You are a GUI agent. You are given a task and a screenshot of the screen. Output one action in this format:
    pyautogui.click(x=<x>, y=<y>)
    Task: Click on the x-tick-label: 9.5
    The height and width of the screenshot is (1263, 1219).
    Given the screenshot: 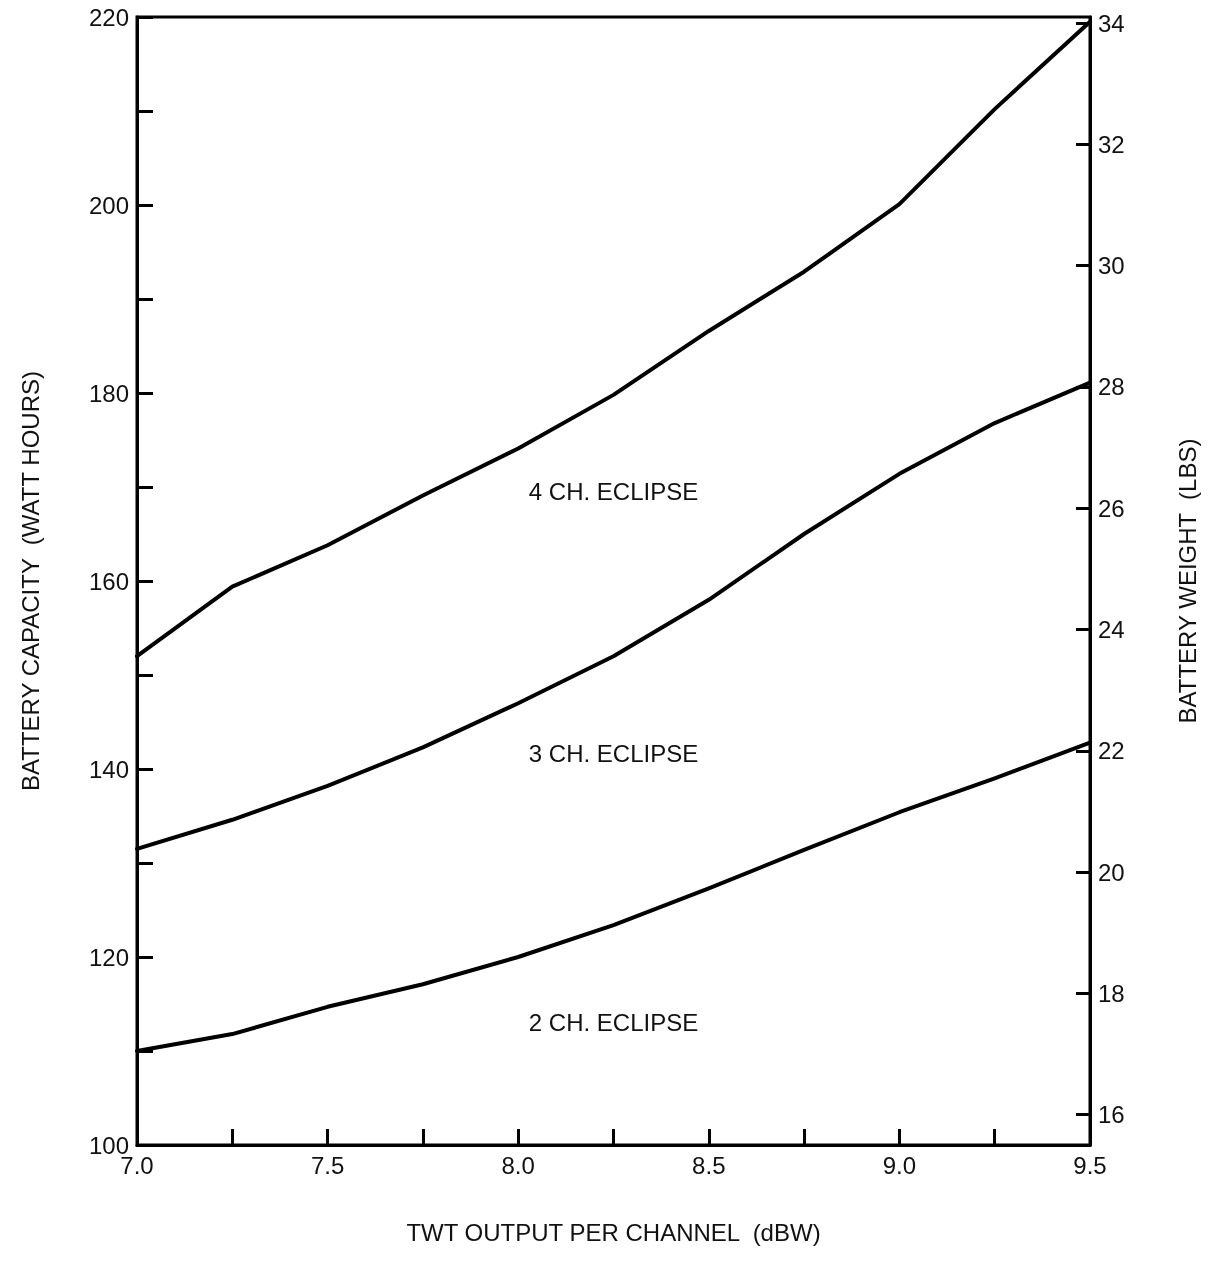 What is the action you would take?
    pyautogui.click(x=1090, y=1165)
    